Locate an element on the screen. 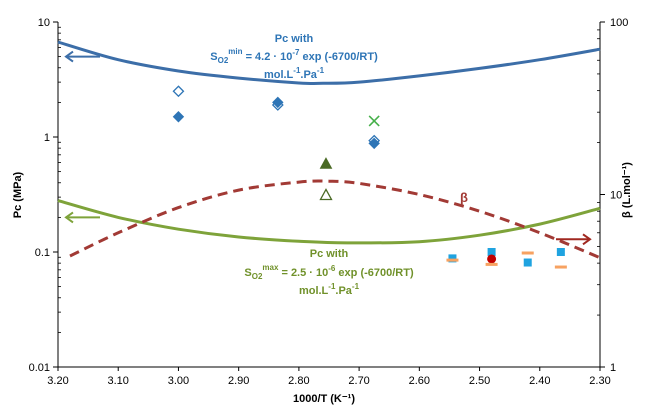 The image size is (646, 409). y-tick-label: 0.1 is located at coordinates (42, 253).